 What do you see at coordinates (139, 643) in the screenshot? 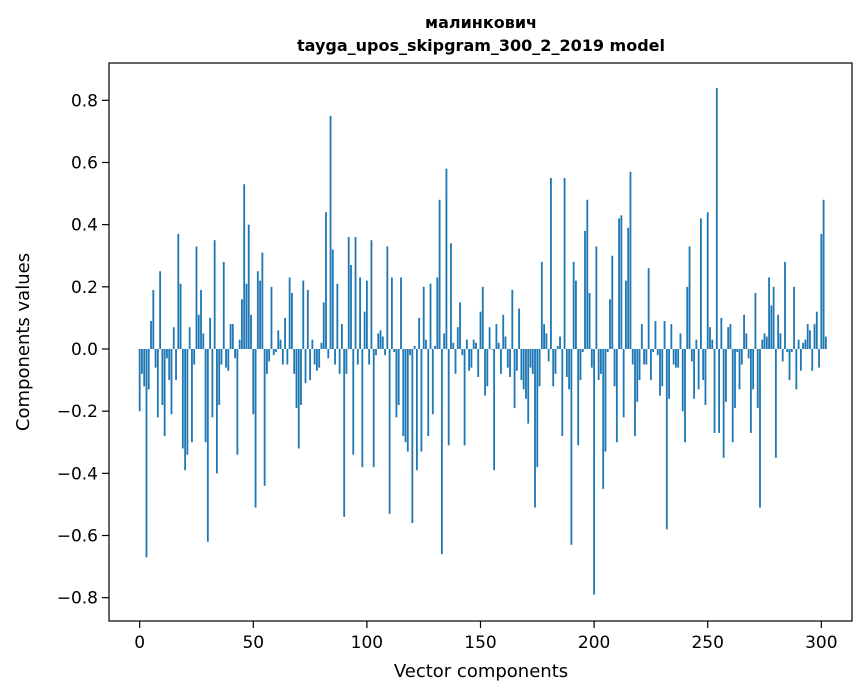
I see `x-tick-label: 0` at bounding box center [139, 643].